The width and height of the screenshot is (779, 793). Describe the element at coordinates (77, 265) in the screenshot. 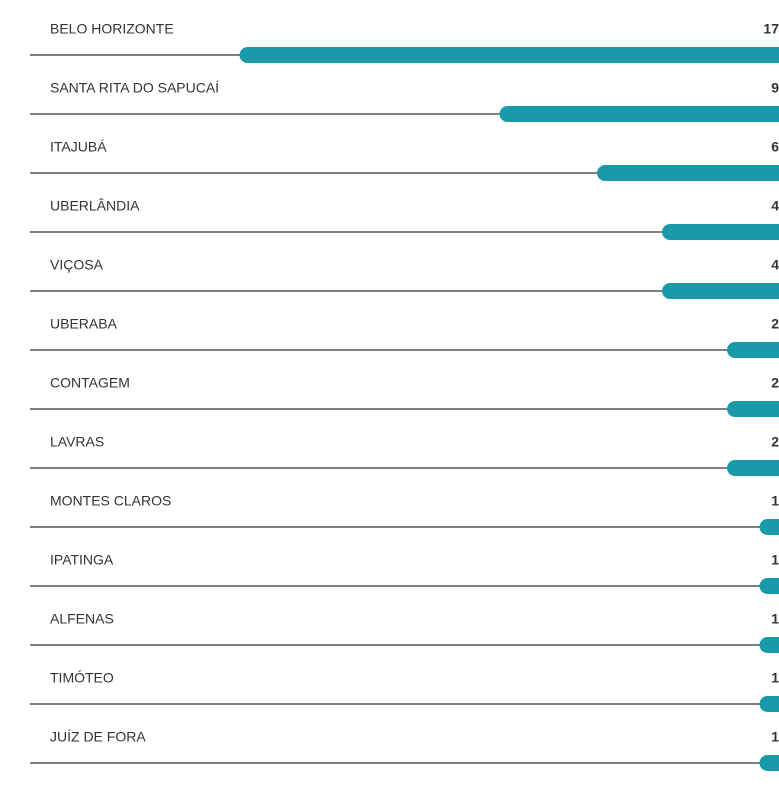

I see `category-label: VIÇOSA` at that location.